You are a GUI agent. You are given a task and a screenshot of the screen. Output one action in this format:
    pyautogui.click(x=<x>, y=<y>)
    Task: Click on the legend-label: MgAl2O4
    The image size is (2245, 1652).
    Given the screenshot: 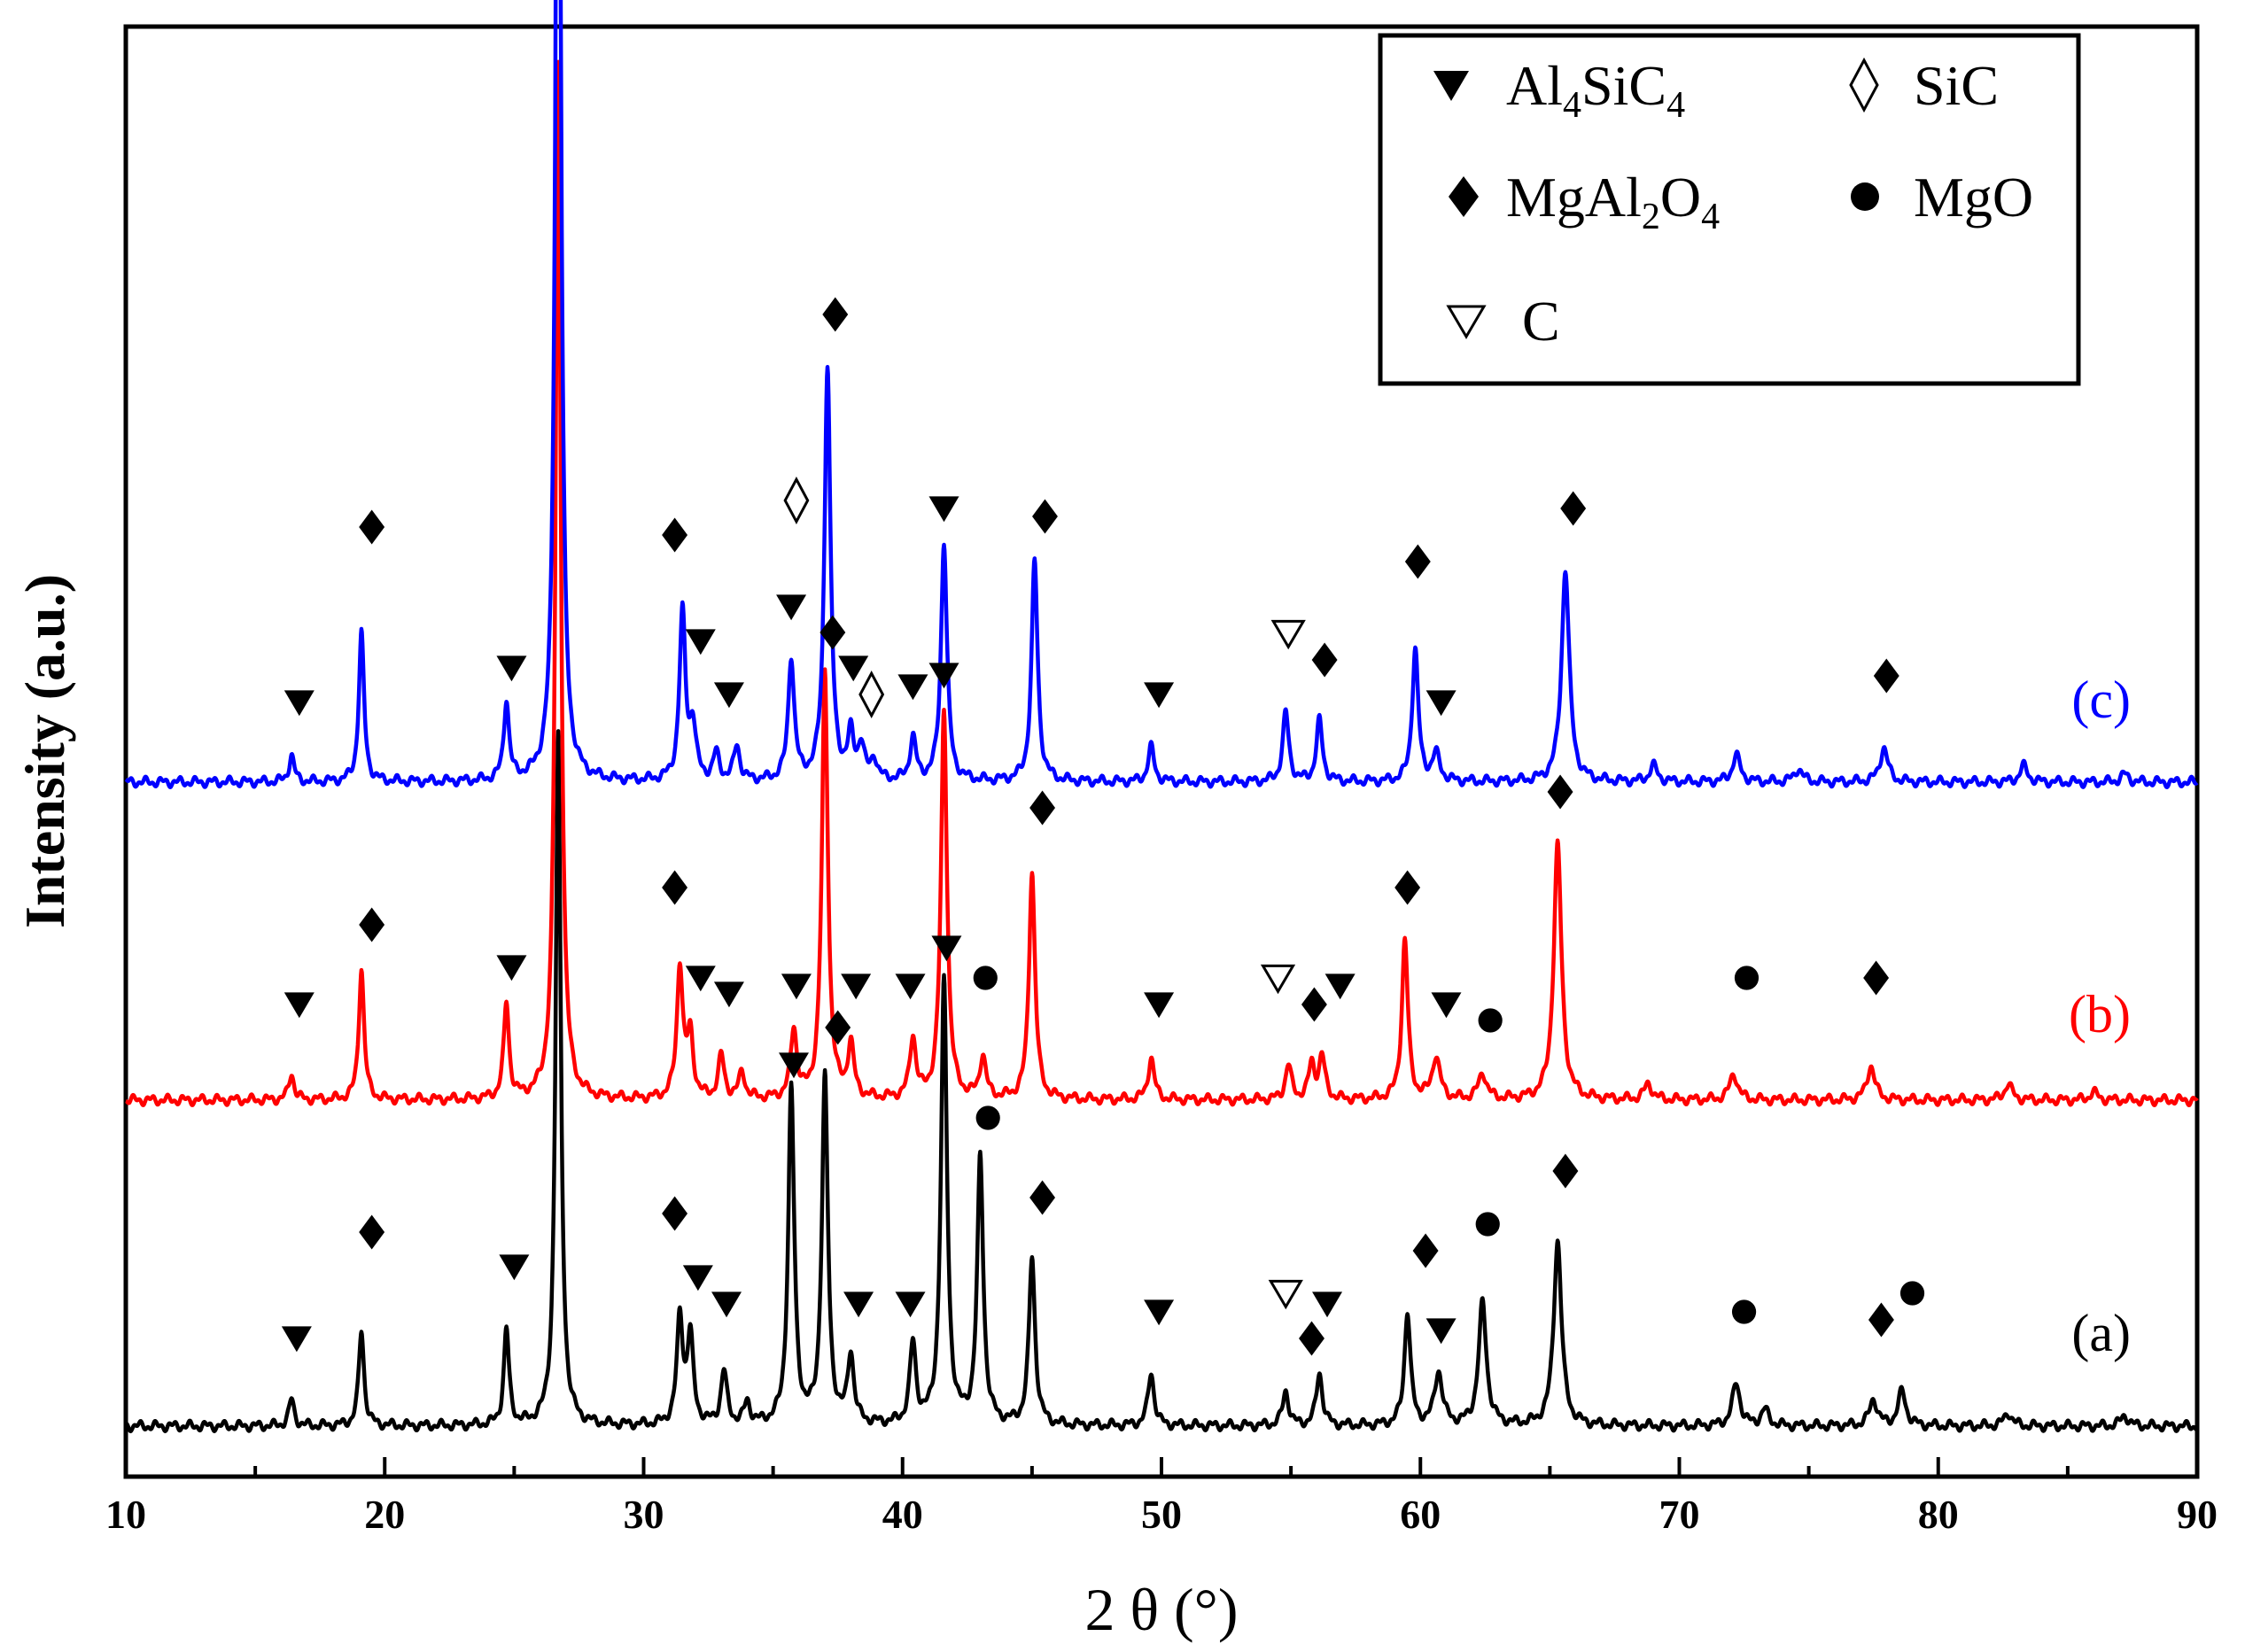 What is the action you would take?
    pyautogui.click(x=1613, y=202)
    